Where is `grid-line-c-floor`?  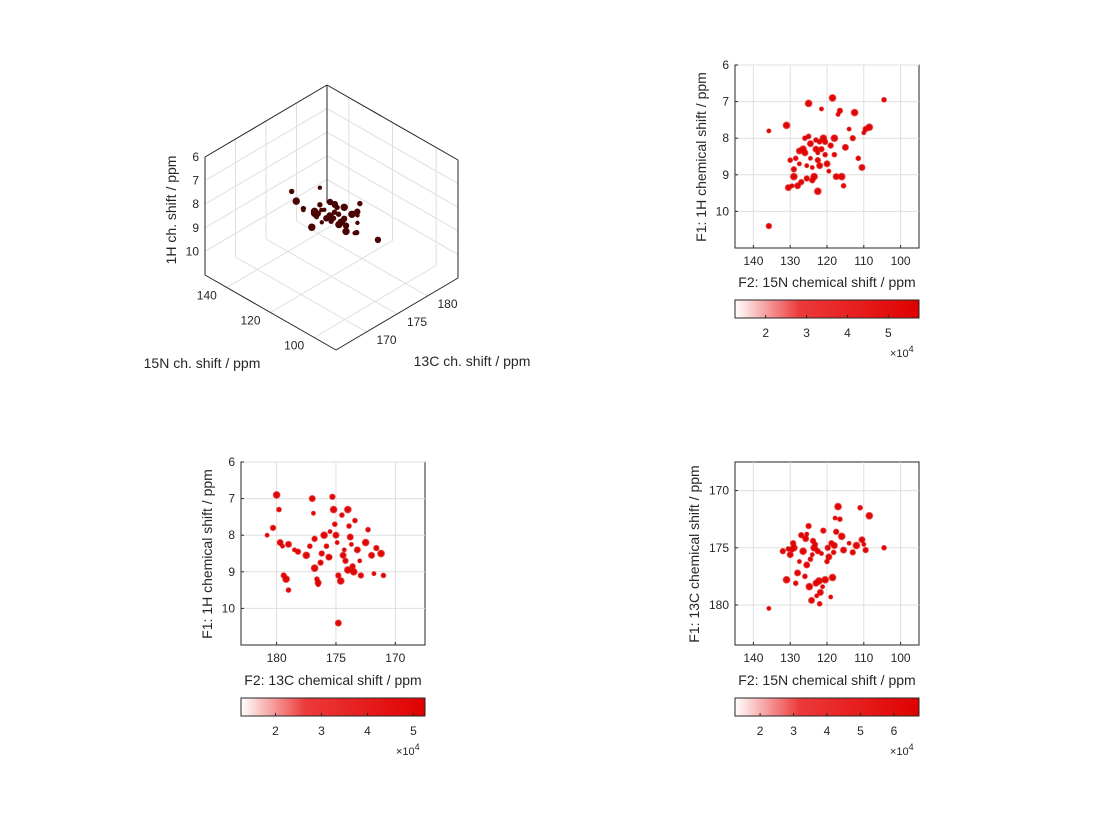
grid-line-c-floor is located at coordinates (331, 276).